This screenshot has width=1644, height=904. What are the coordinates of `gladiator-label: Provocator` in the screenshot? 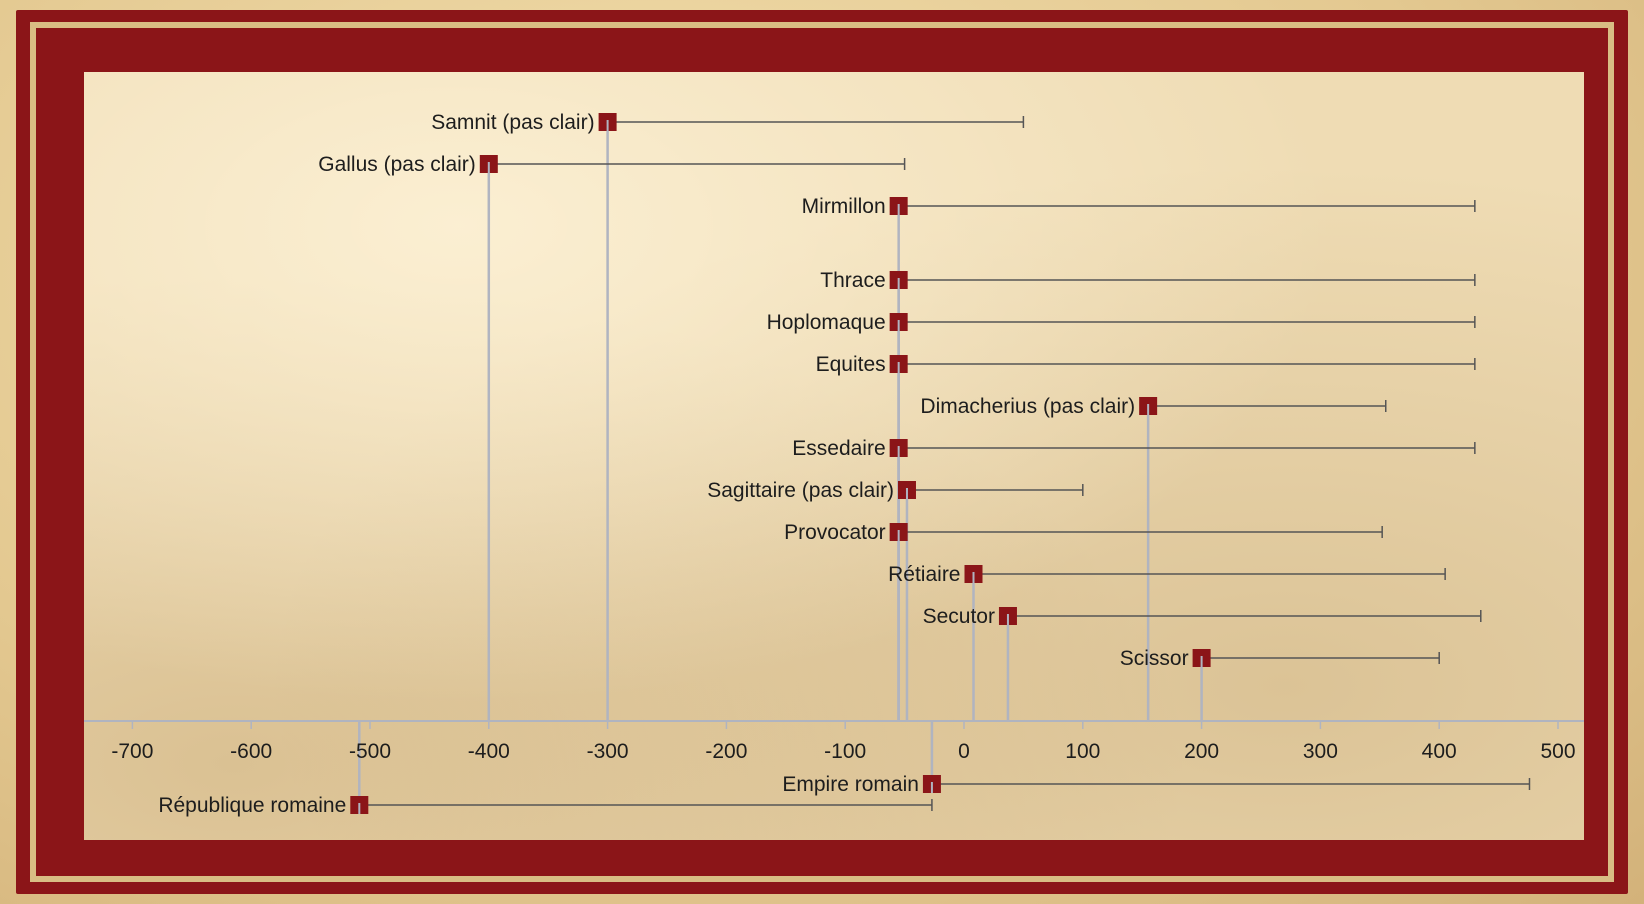 It's located at (835, 532).